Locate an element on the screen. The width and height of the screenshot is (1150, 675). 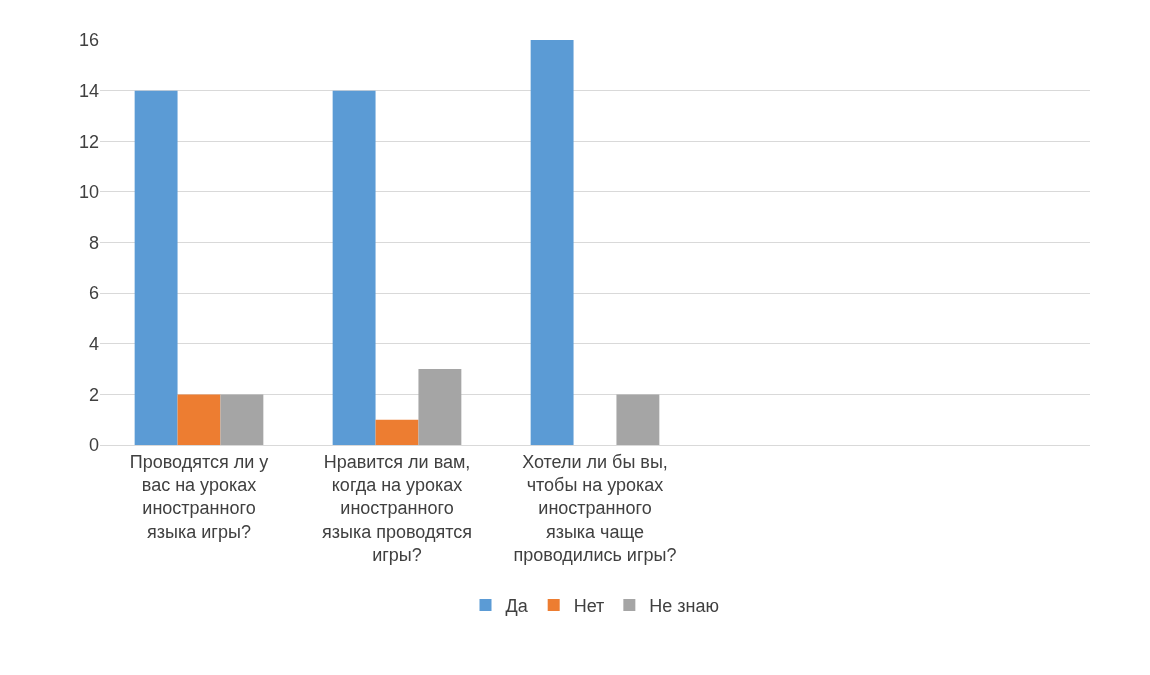
y-tick-label: 6 is located at coordinates (93, 293).